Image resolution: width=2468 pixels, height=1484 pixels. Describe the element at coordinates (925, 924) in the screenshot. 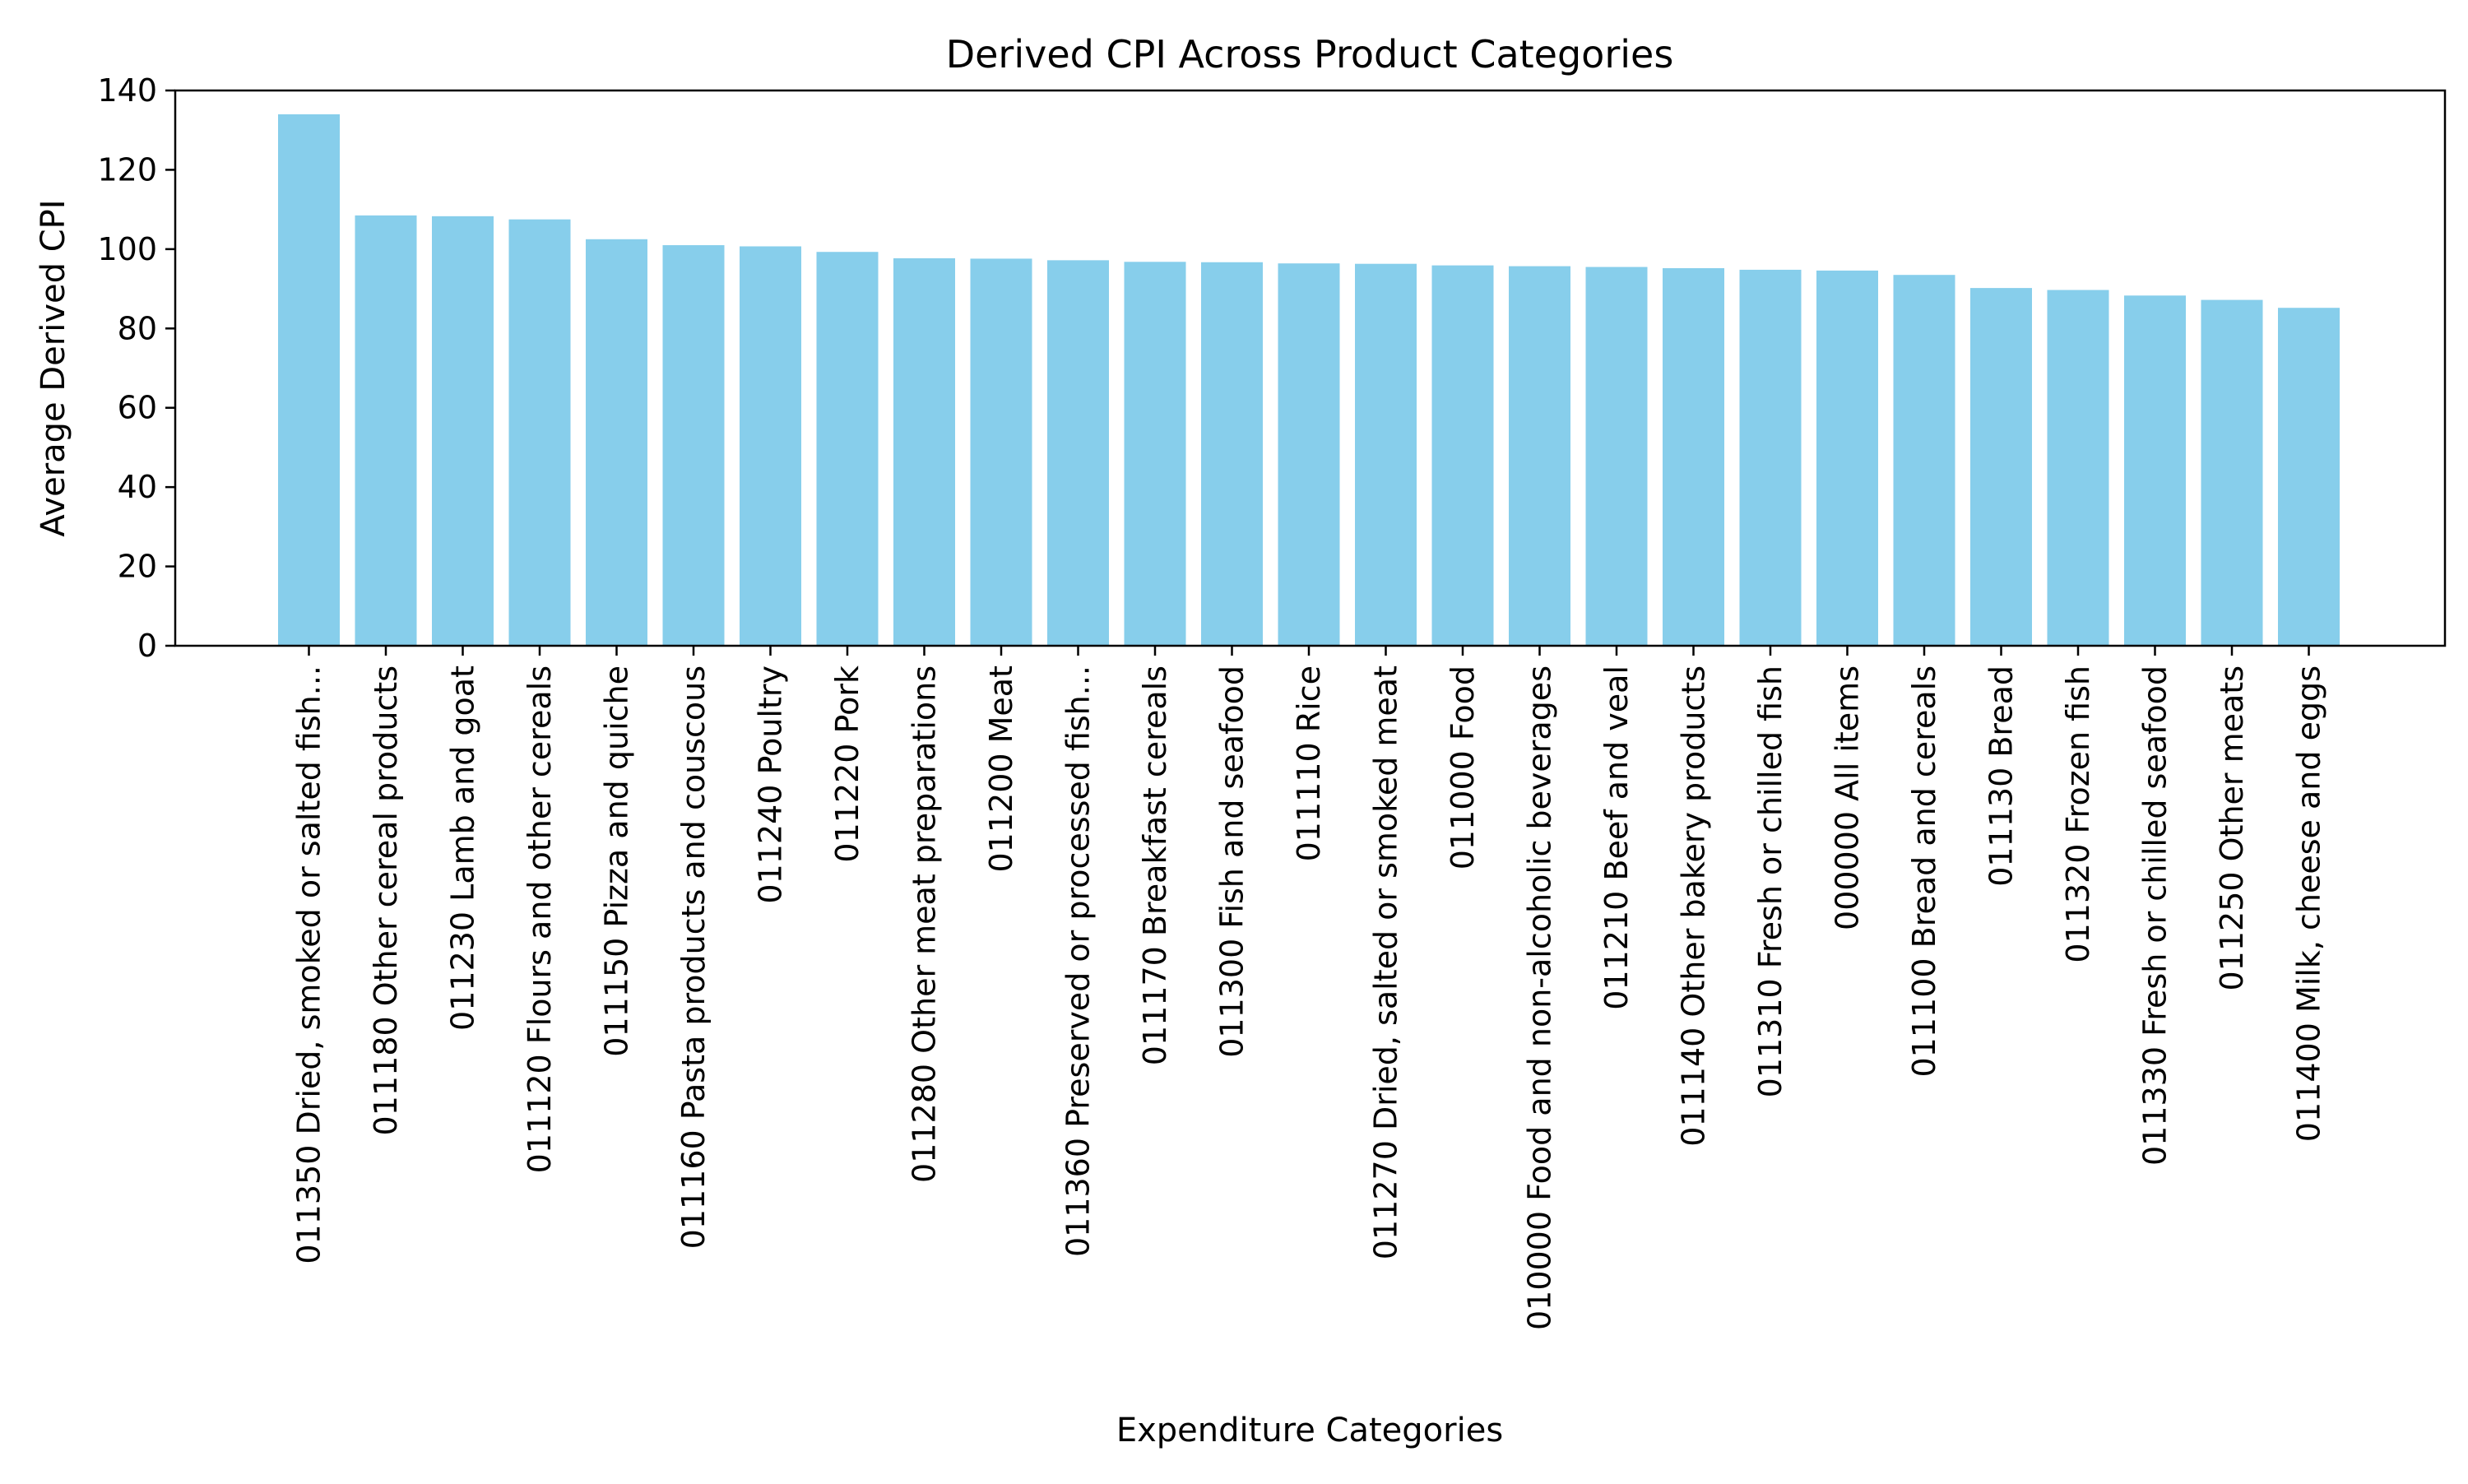

I see `x-tick-label: 011280 Other meat preparations` at that location.